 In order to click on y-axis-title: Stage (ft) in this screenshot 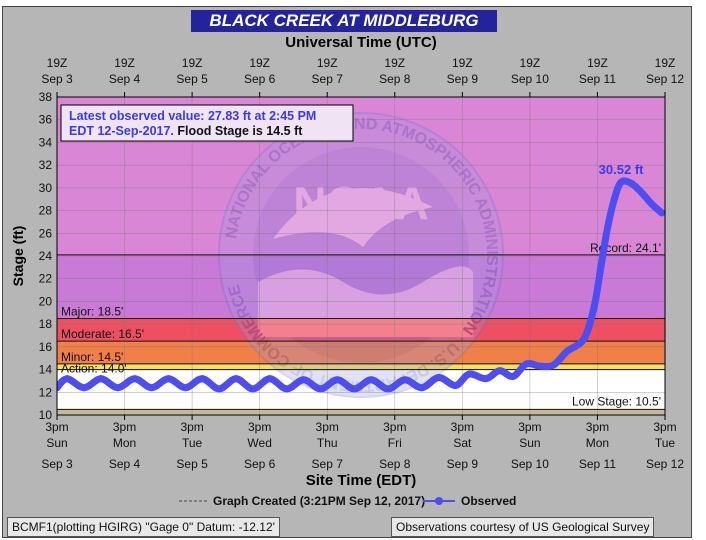, I will do `click(18, 256)`.